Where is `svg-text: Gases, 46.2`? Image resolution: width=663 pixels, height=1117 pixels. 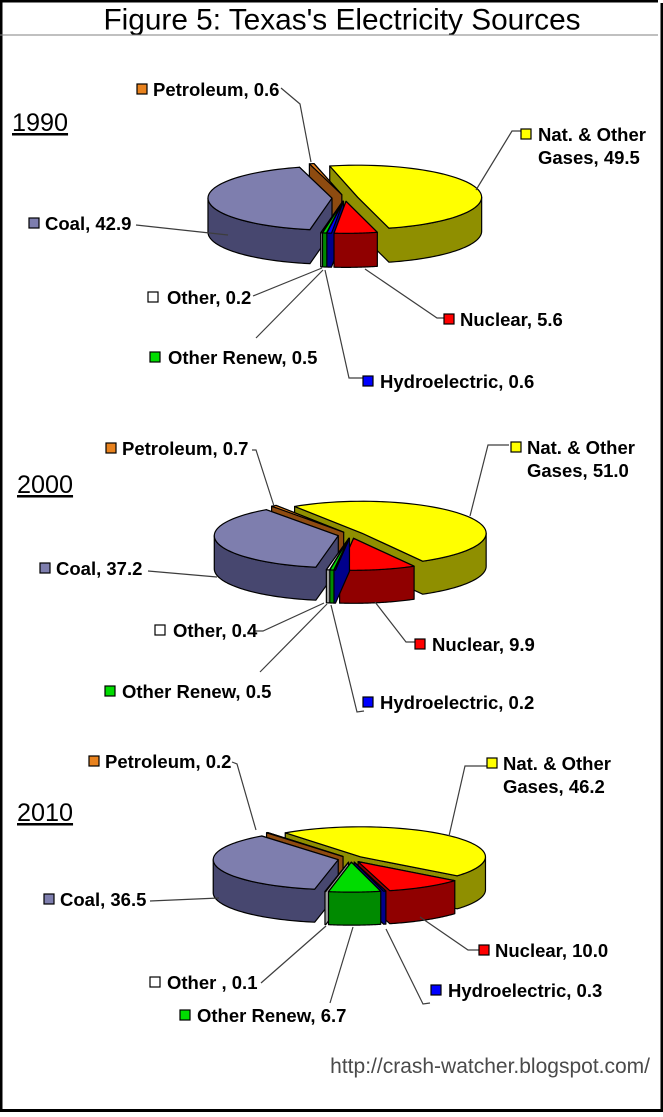
svg-text: Gases, 46.2 is located at coordinates (554, 786).